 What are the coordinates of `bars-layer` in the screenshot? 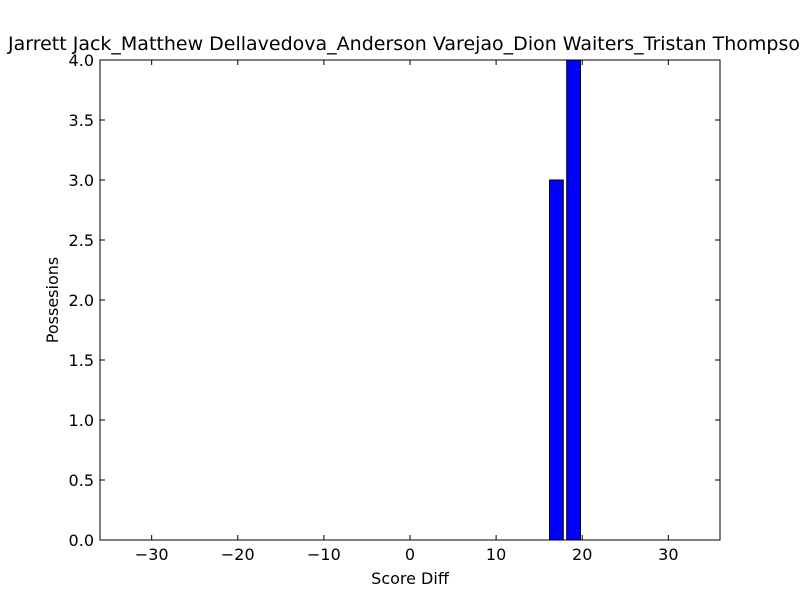 It's located at (565, 300).